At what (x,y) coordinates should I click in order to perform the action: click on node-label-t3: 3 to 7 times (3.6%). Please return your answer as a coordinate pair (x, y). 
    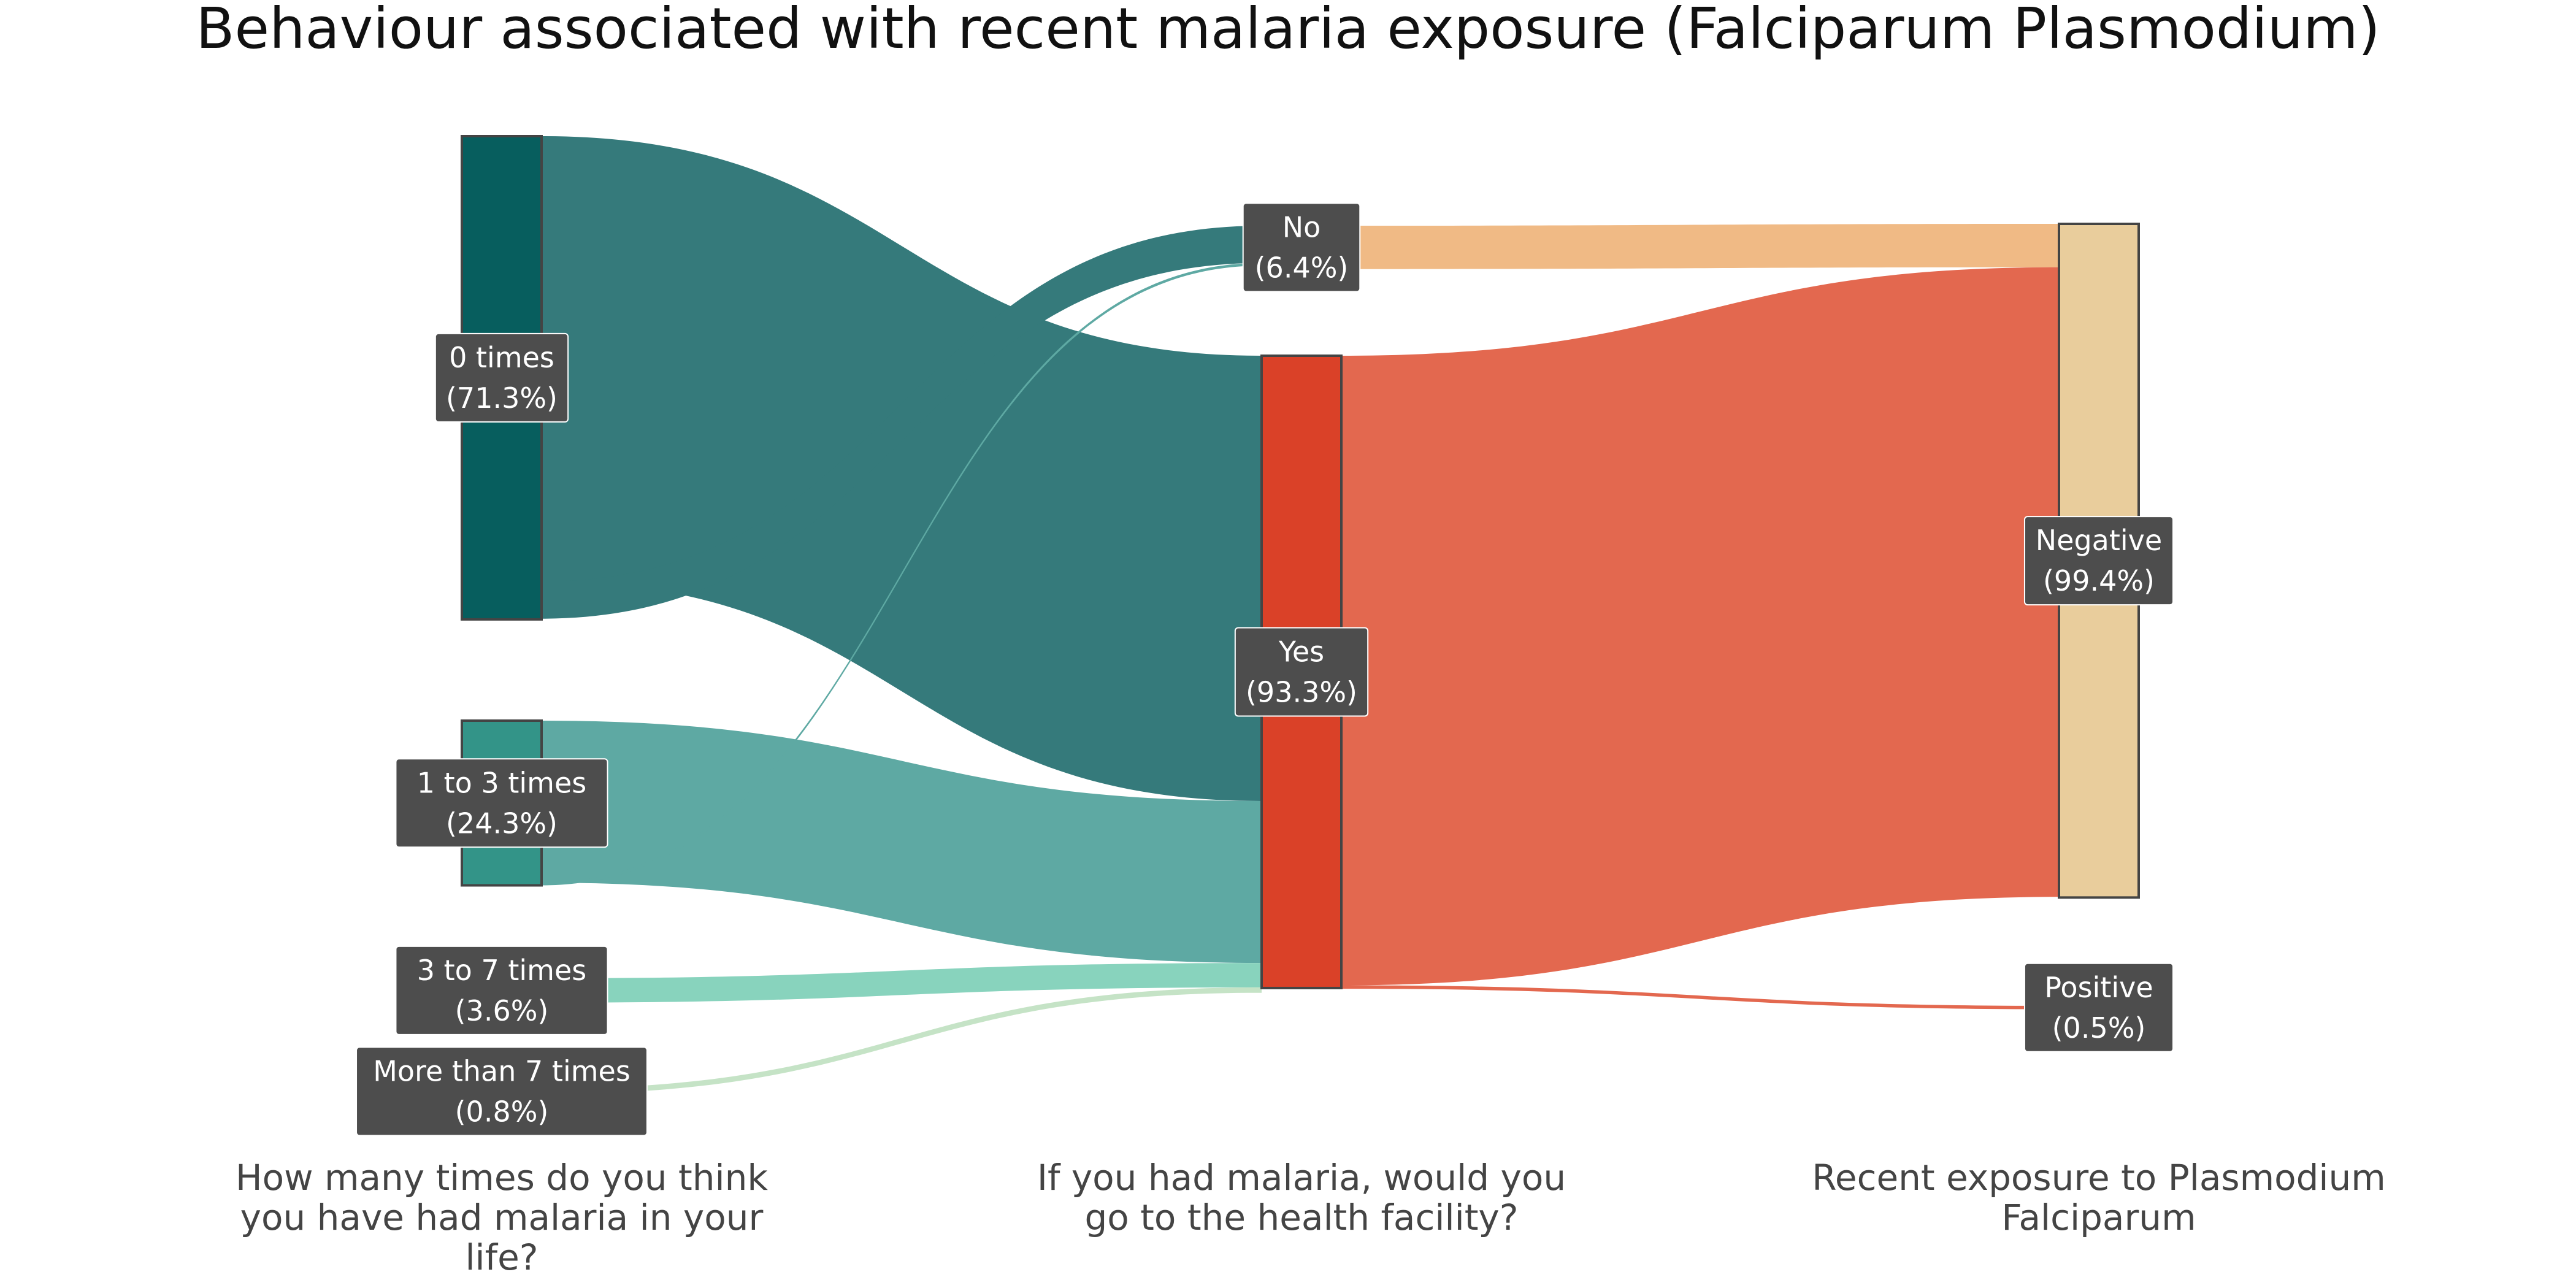
    Looking at the image, I should click on (501, 990).